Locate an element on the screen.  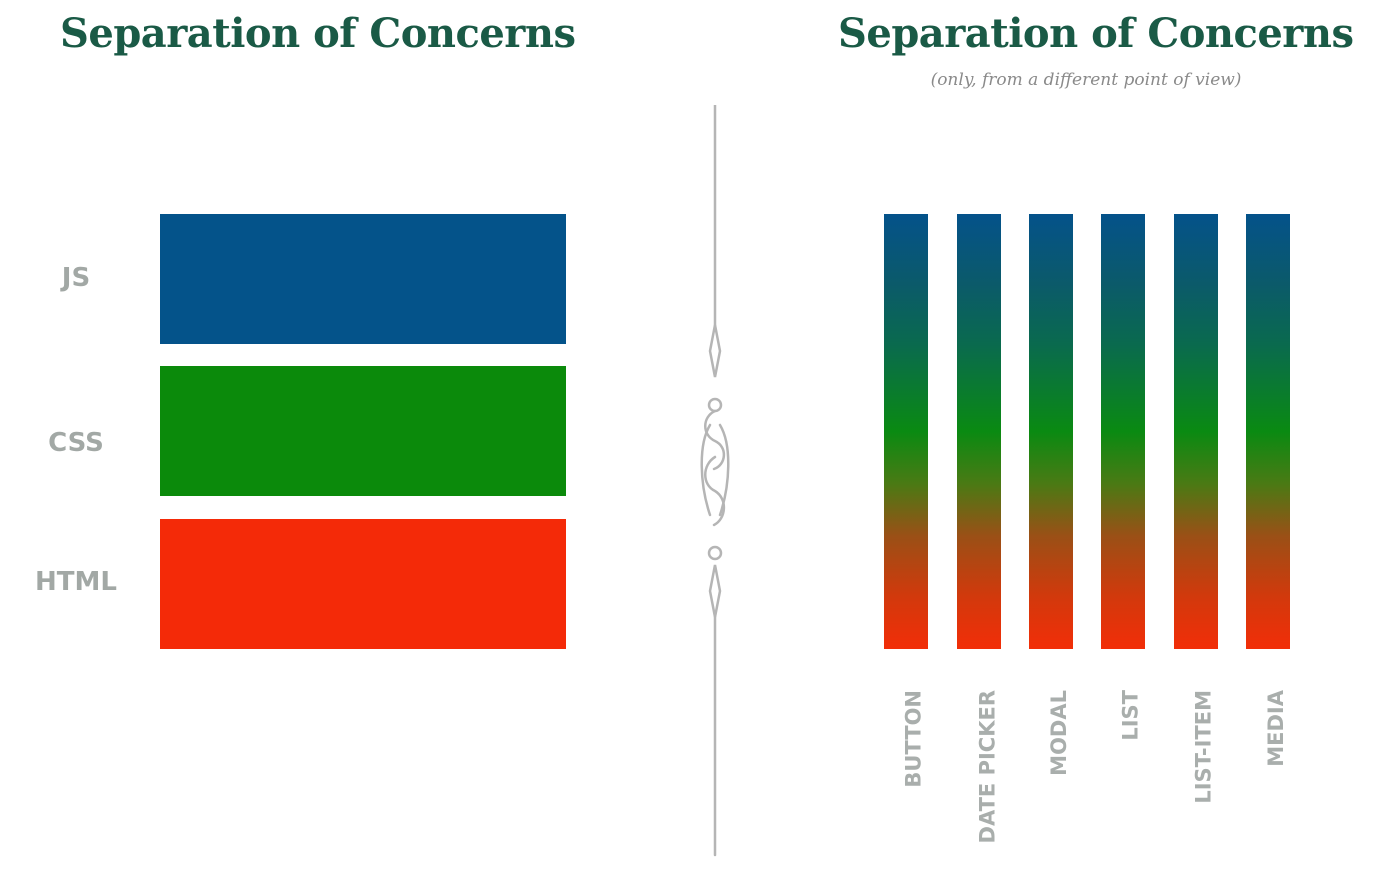
html-layer-bar is located at coordinates (363, 584).